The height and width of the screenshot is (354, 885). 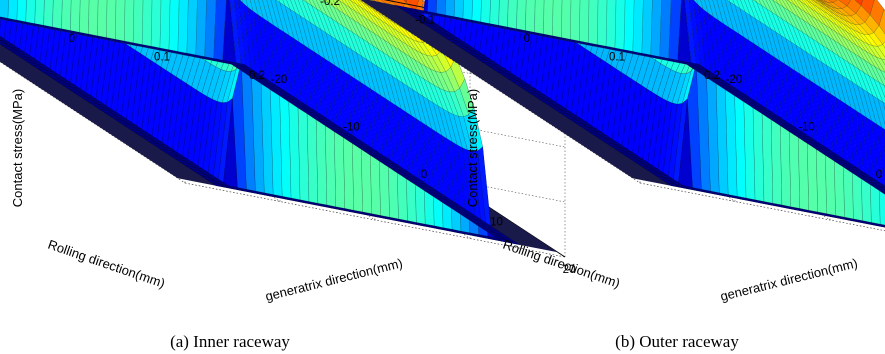 I want to click on x-tick-label: -0.1, so click(x=425, y=21).